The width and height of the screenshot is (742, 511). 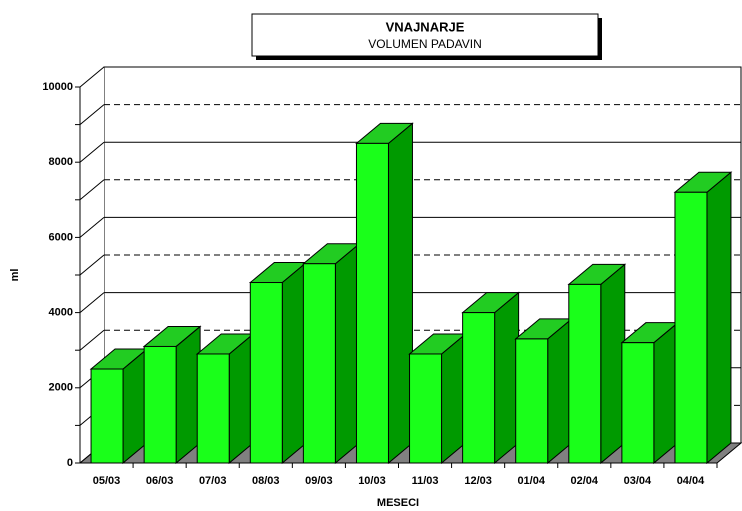 What do you see at coordinates (691, 481) in the screenshot?
I see `x-tick-label: 04/04` at bounding box center [691, 481].